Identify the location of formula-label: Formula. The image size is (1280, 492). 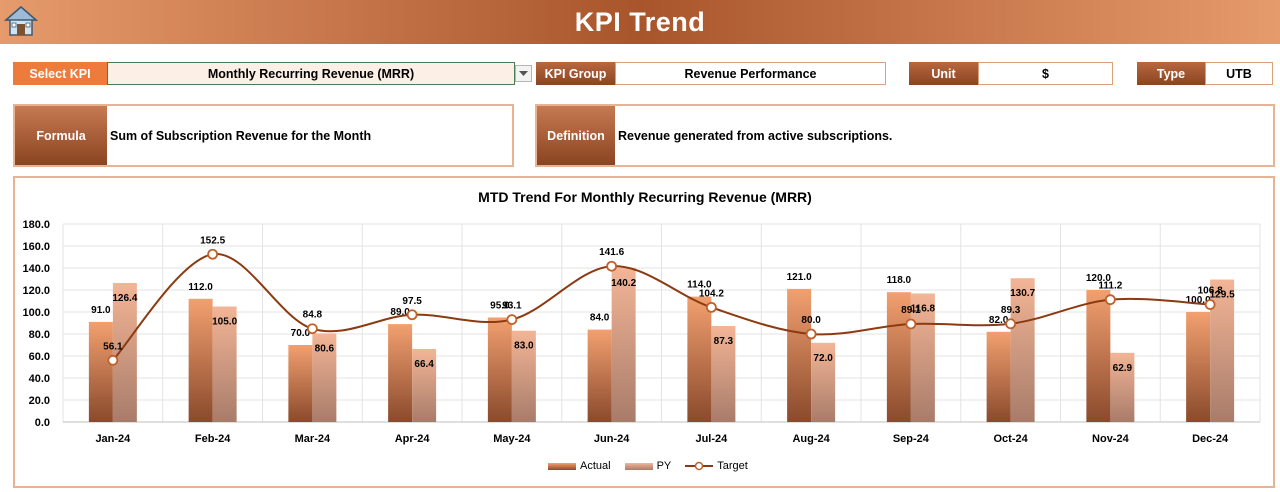
(61, 135).